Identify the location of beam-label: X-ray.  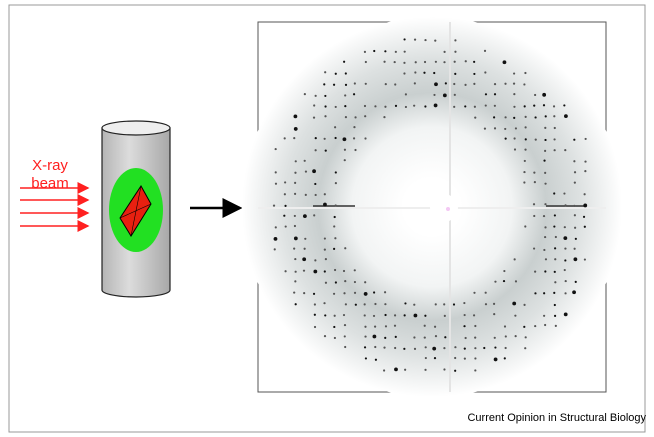
(50, 165).